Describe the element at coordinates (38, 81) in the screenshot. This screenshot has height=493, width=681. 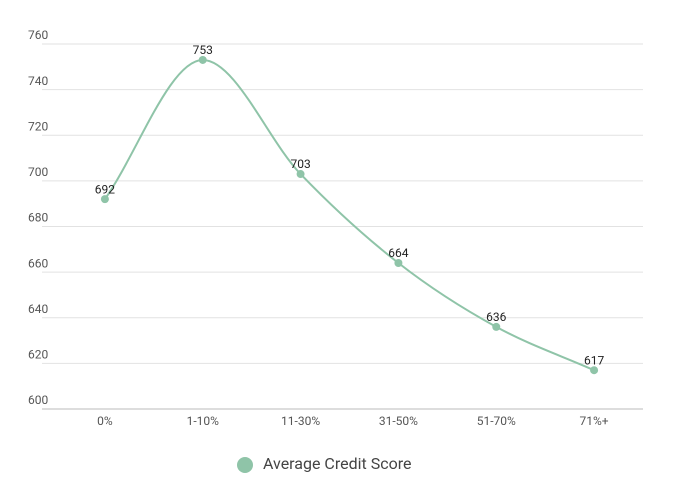
I see `y-tick-label: 740` at that location.